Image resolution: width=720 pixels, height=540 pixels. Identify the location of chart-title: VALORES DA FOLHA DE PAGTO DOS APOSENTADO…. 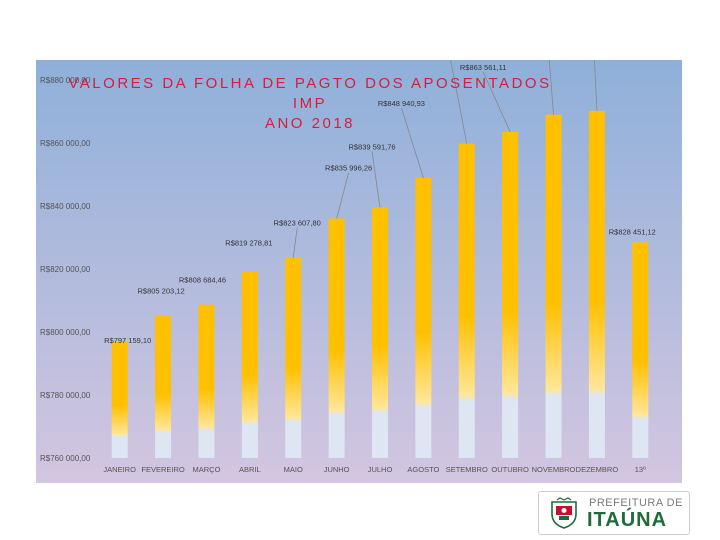
(310, 104).